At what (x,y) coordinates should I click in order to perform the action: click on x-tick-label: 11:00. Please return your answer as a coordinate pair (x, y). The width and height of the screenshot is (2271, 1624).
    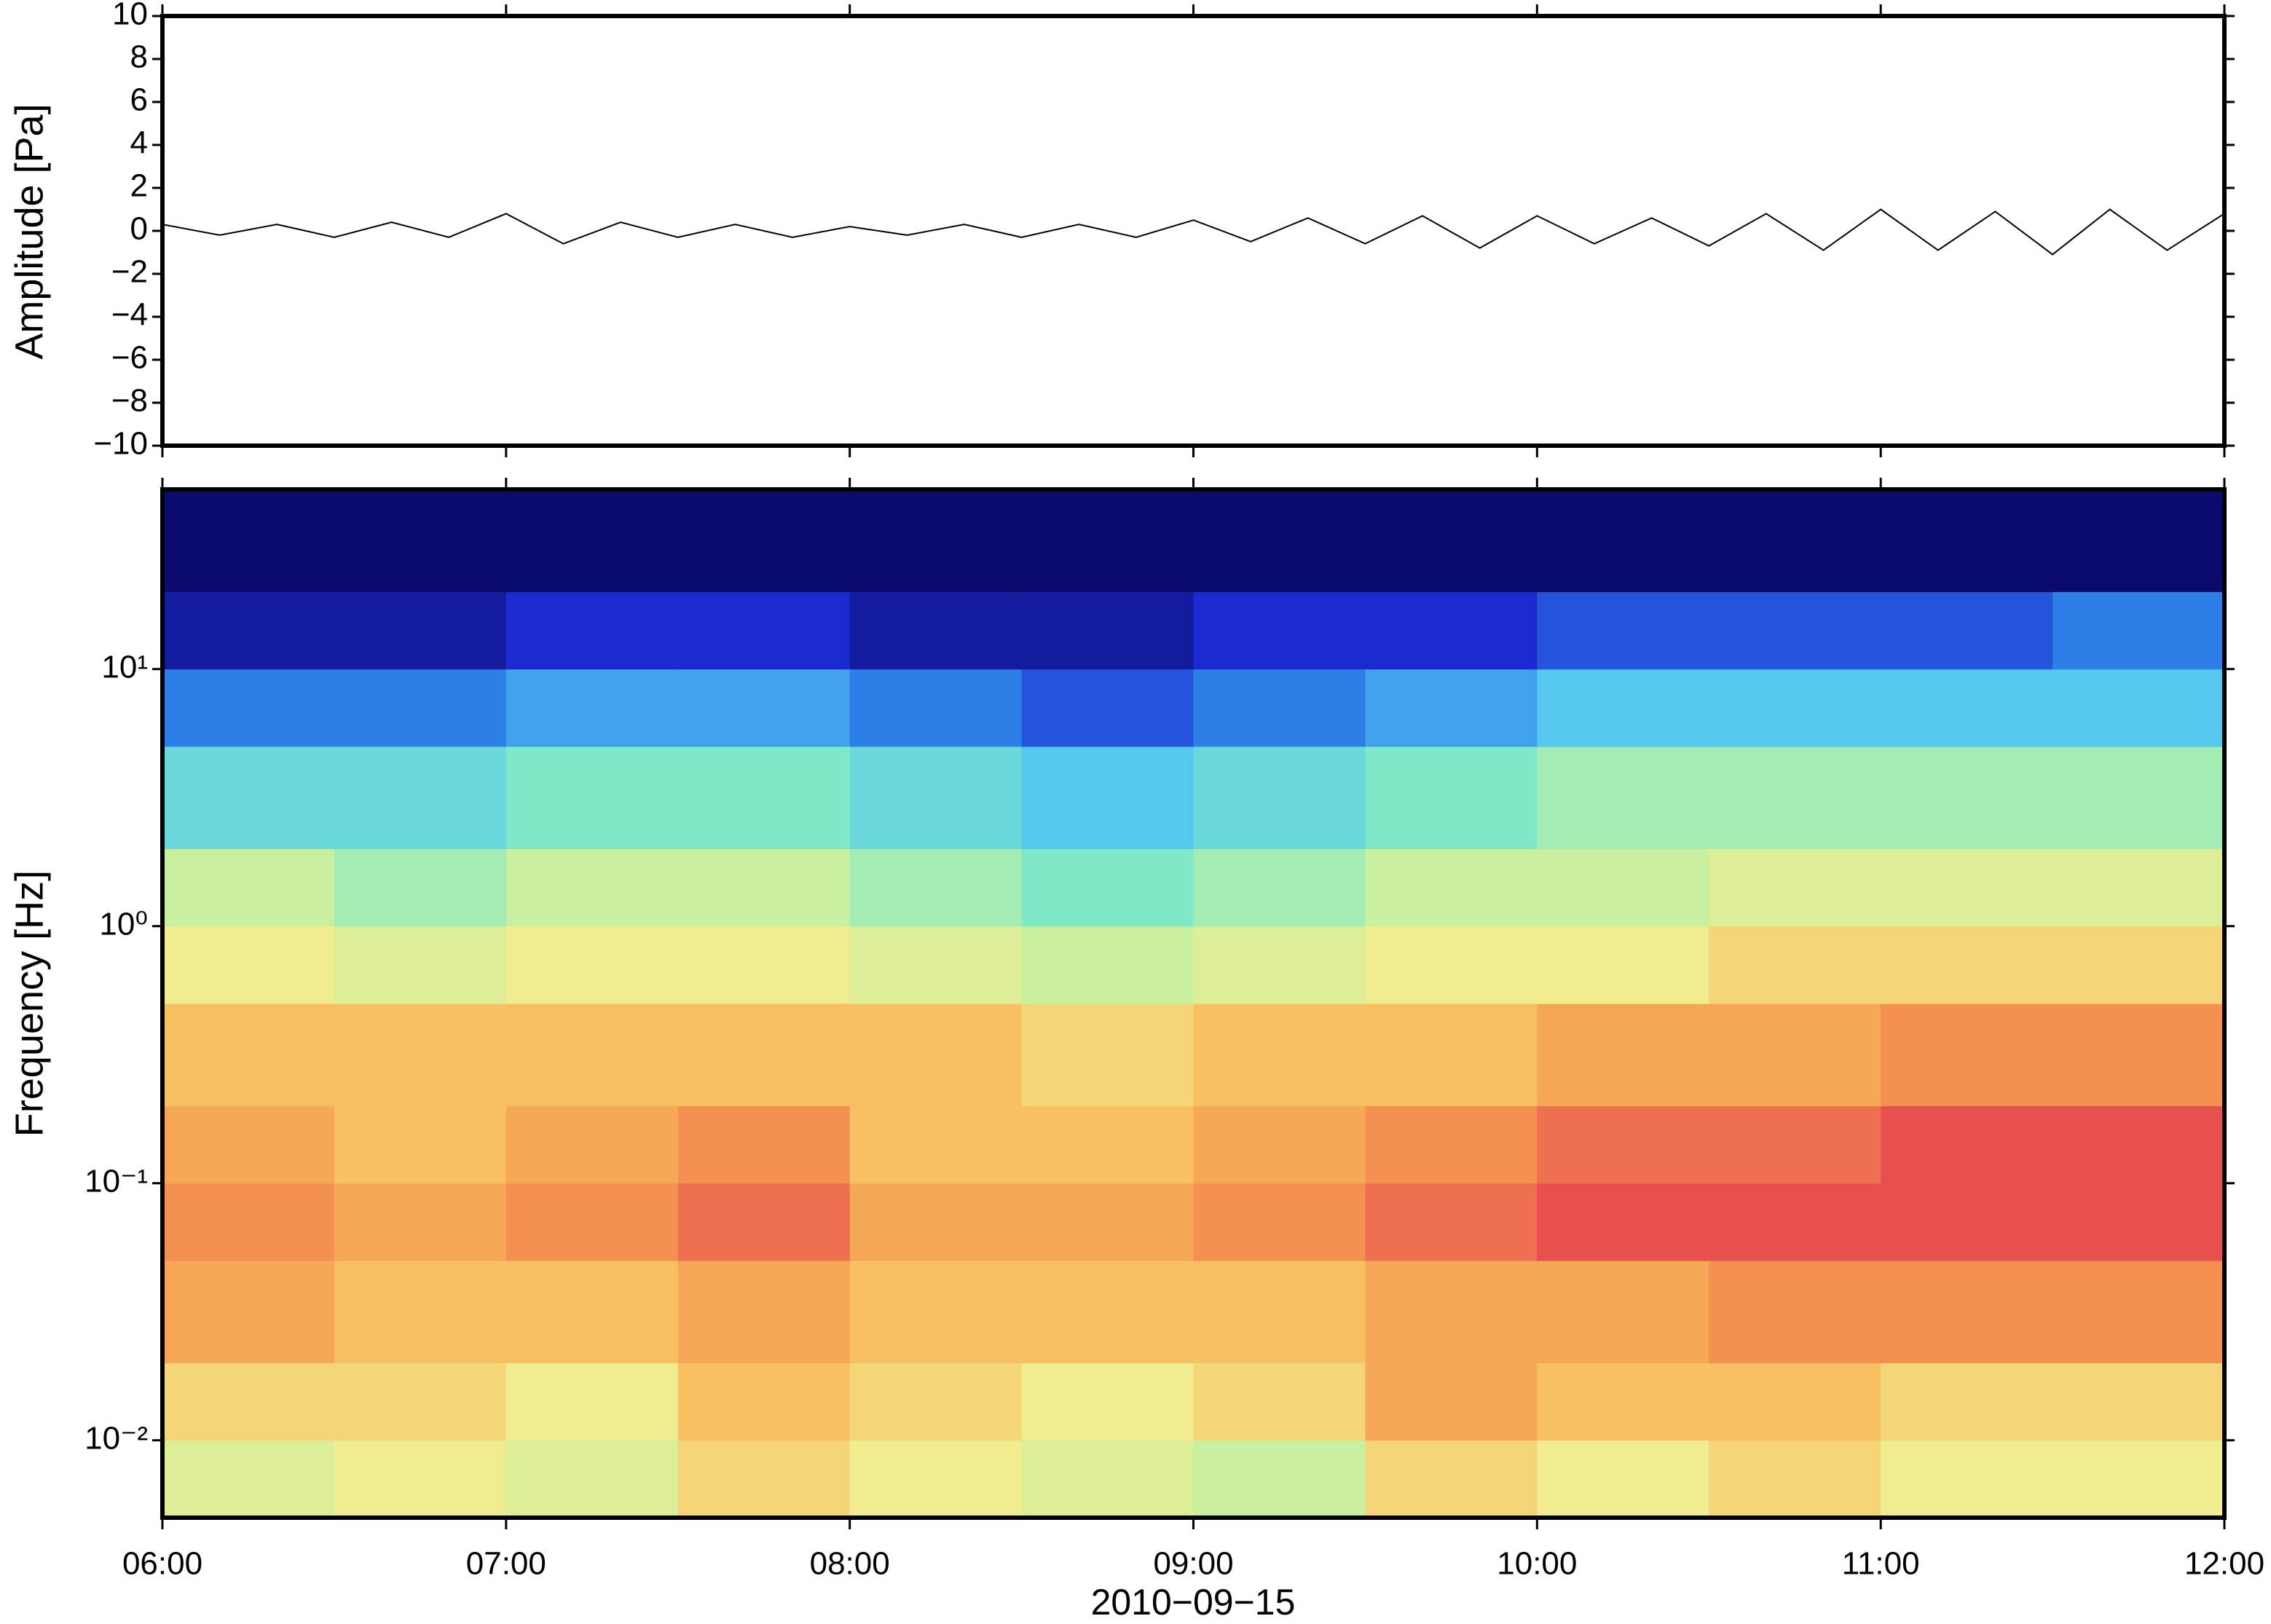
    Looking at the image, I should click on (1881, 1564).